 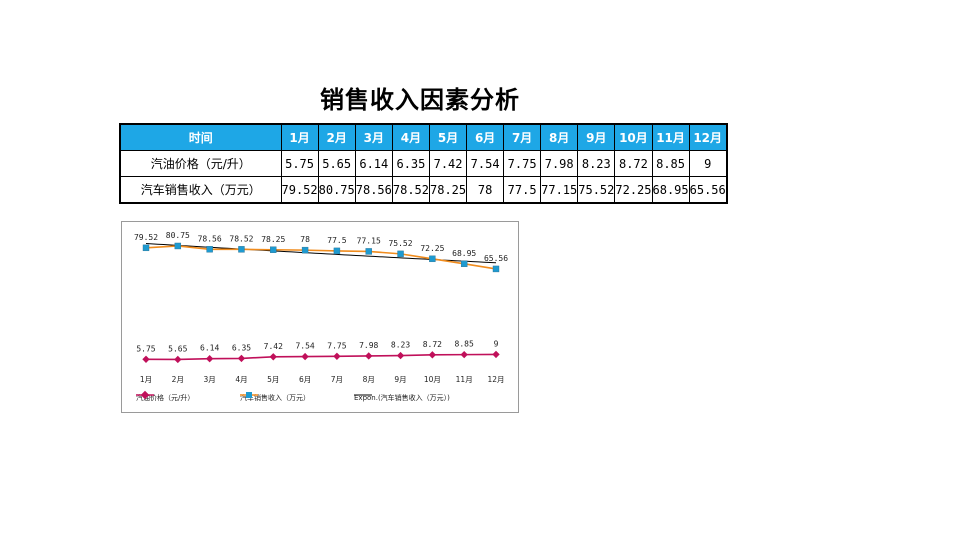 What do you see at coordinates (559, 137) in the screenshot?
I see `header-month: 8月` at bounding box center [559, 137].